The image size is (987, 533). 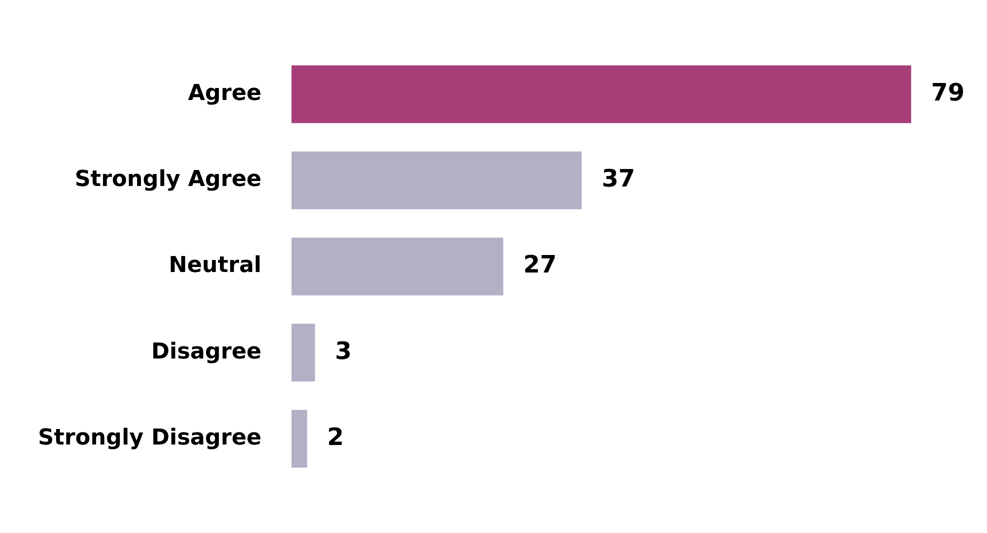 What do you see at coordinates (343, 350) in the screenshot?
I see `data-label: 3` at bounding box center [343, 350].